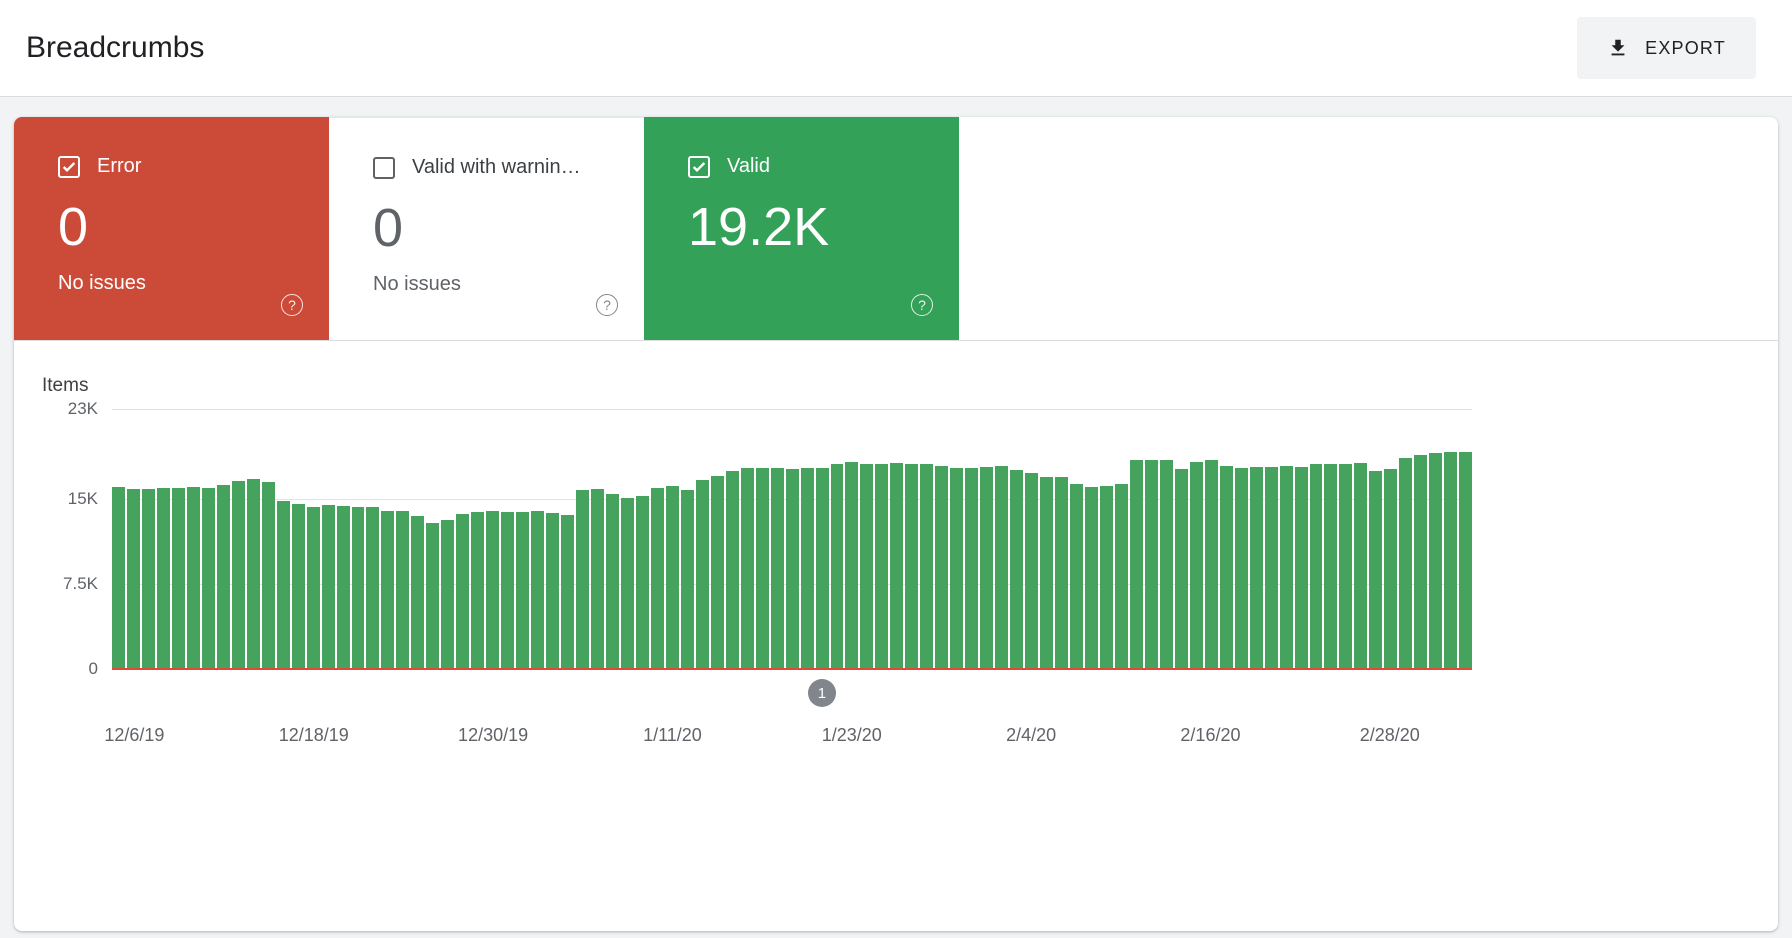  I want to click on valid-with-warnings-card: Valid with warnin… 0 No issues ?, so click(486, 228).